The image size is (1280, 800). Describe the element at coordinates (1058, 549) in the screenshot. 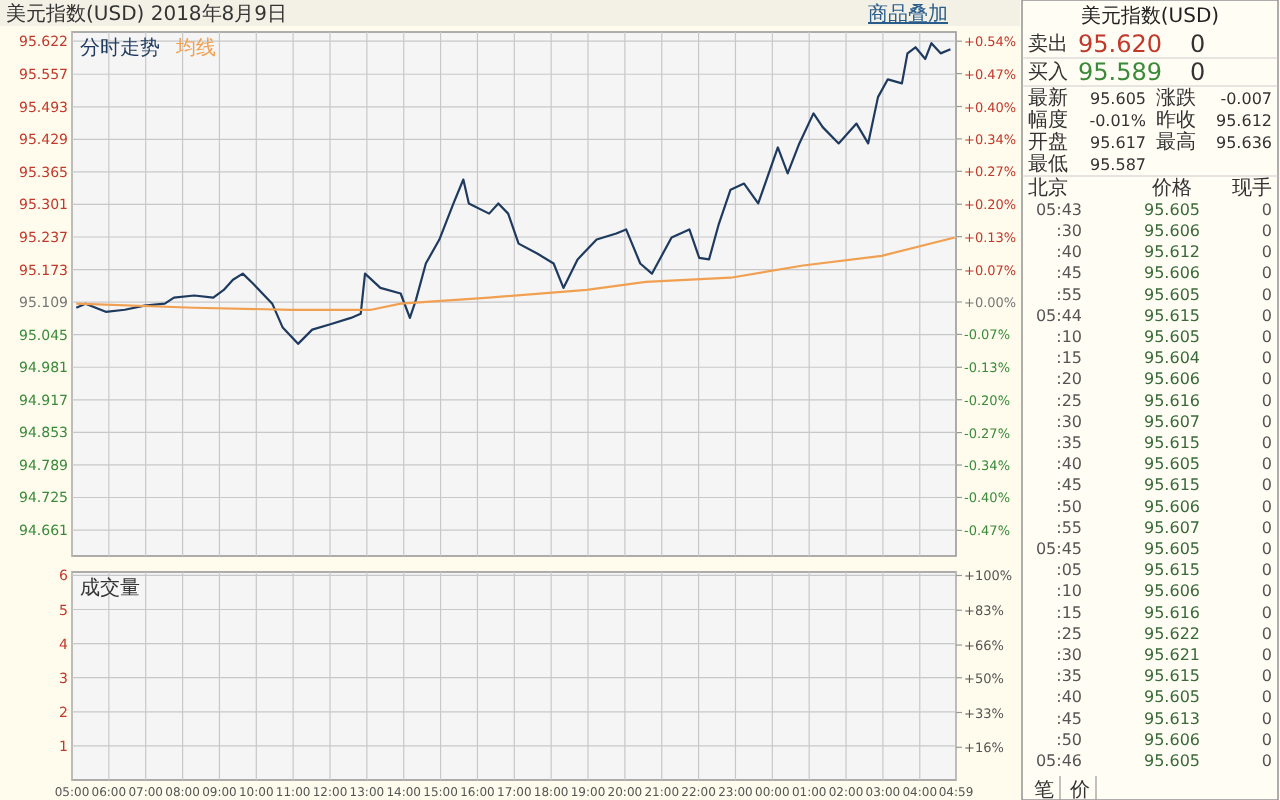

I see `text: 05:45` at that location.